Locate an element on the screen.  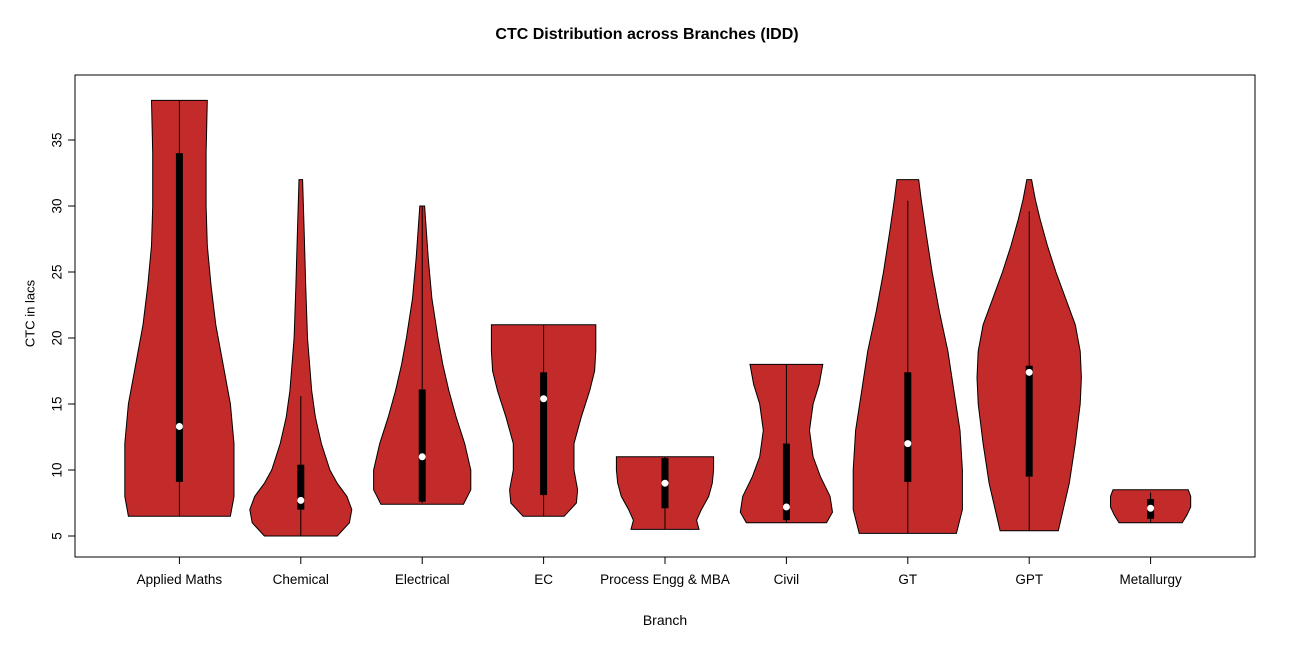
y-tick-label: 10 is located at coordinates (57, 469).